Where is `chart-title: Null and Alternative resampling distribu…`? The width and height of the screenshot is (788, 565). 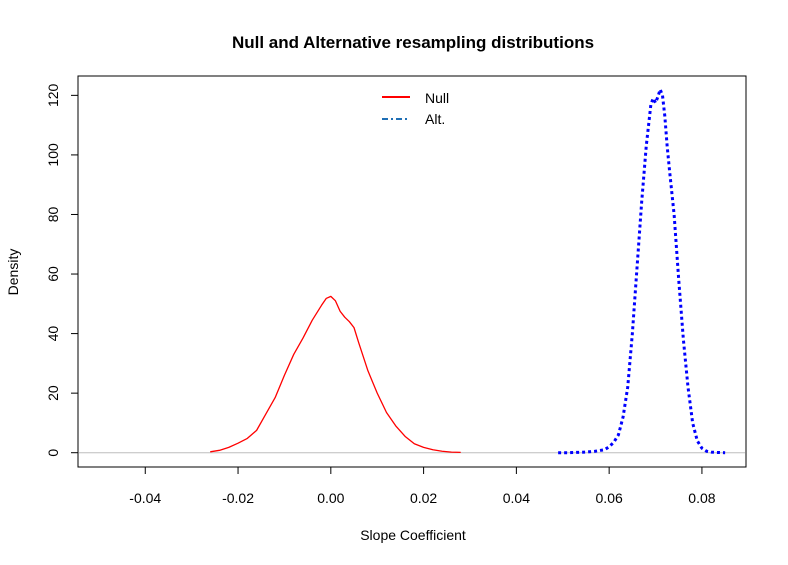 chart-title: Null and Alternative resampling distribu… is located at coordinates (413, 42).